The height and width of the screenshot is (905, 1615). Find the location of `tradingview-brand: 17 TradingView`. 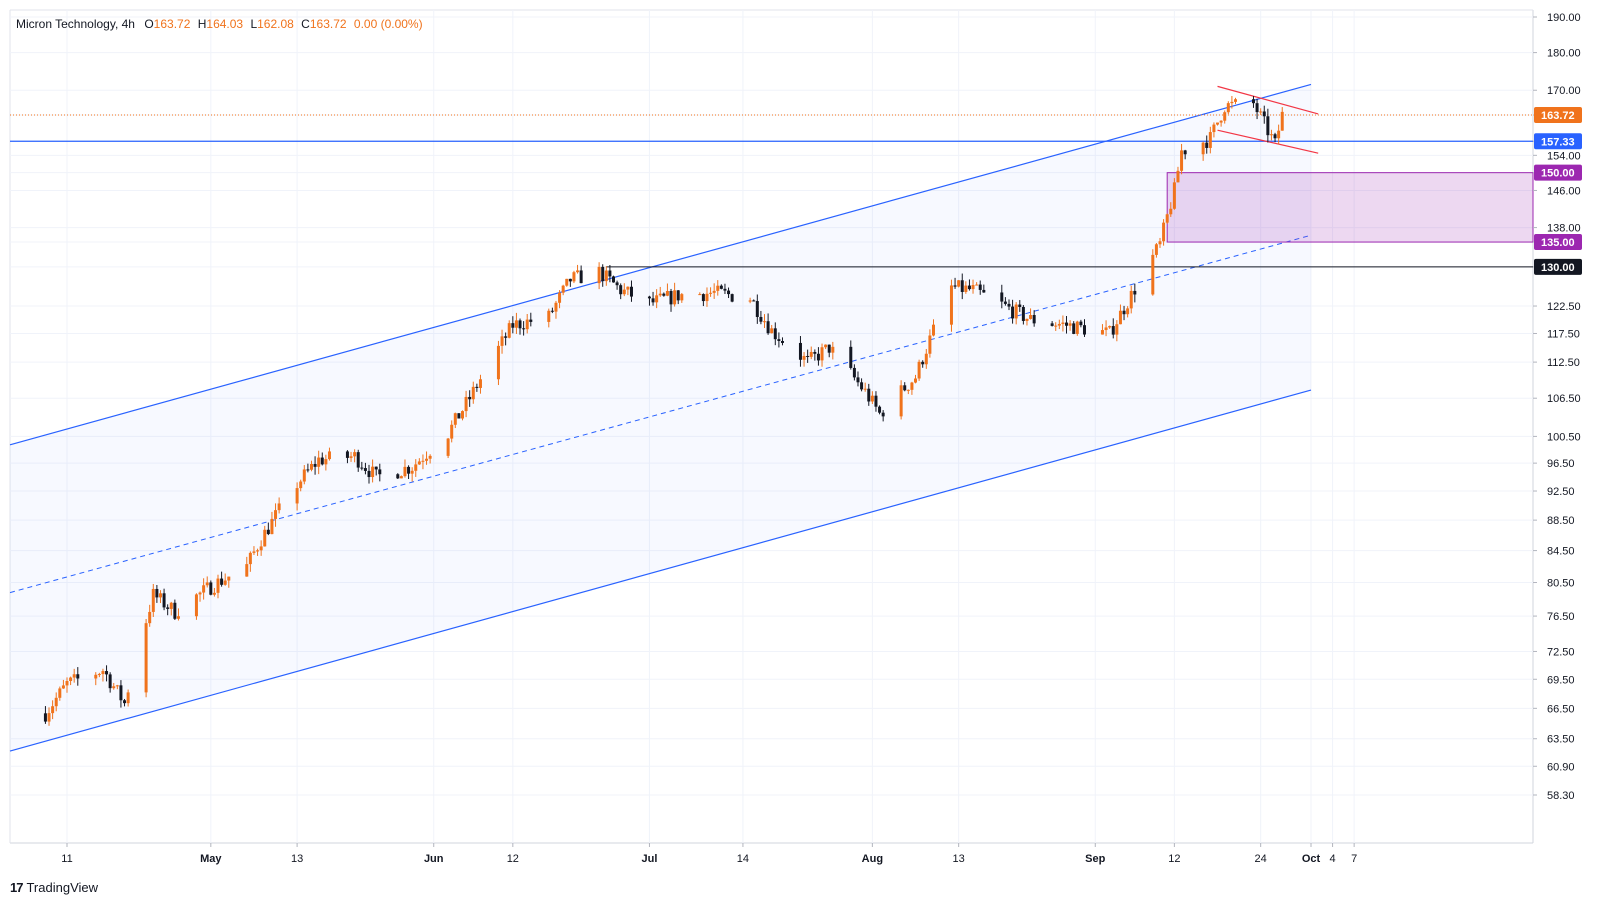

tradingview-brand: 17 TradingView is located at coordinates (54, 887).